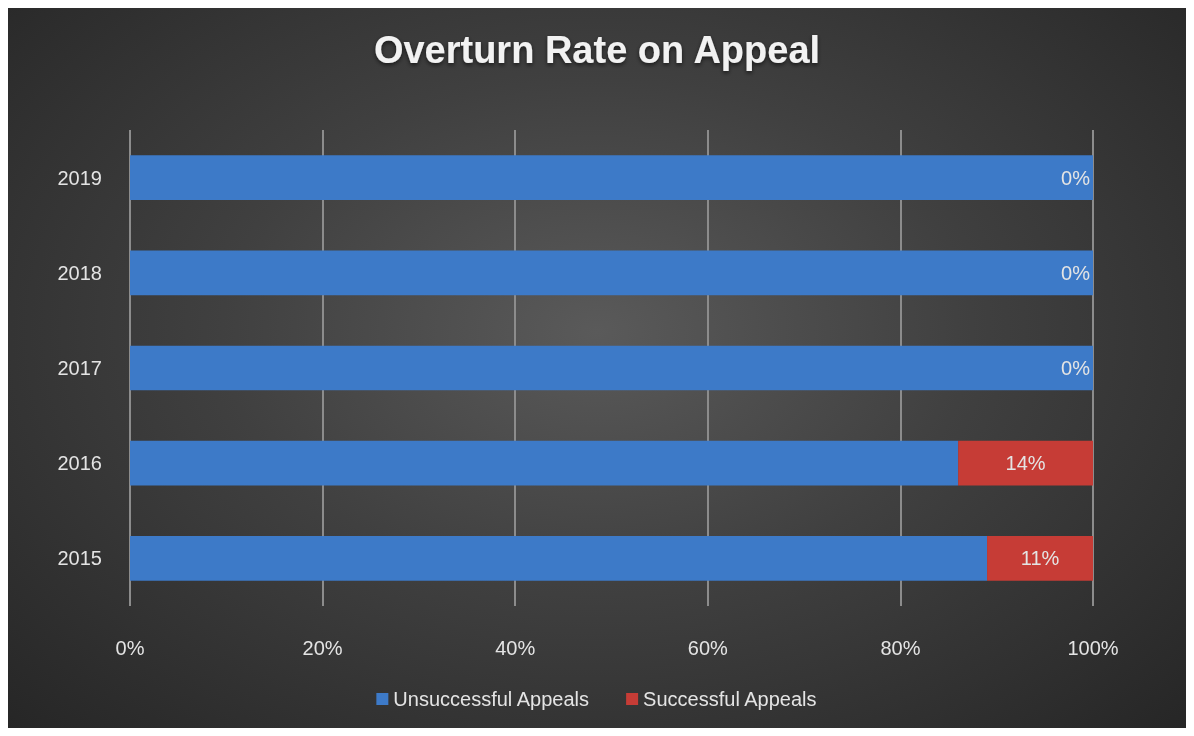  I want to click on y-tick-label: 2019, so click(79, 177).